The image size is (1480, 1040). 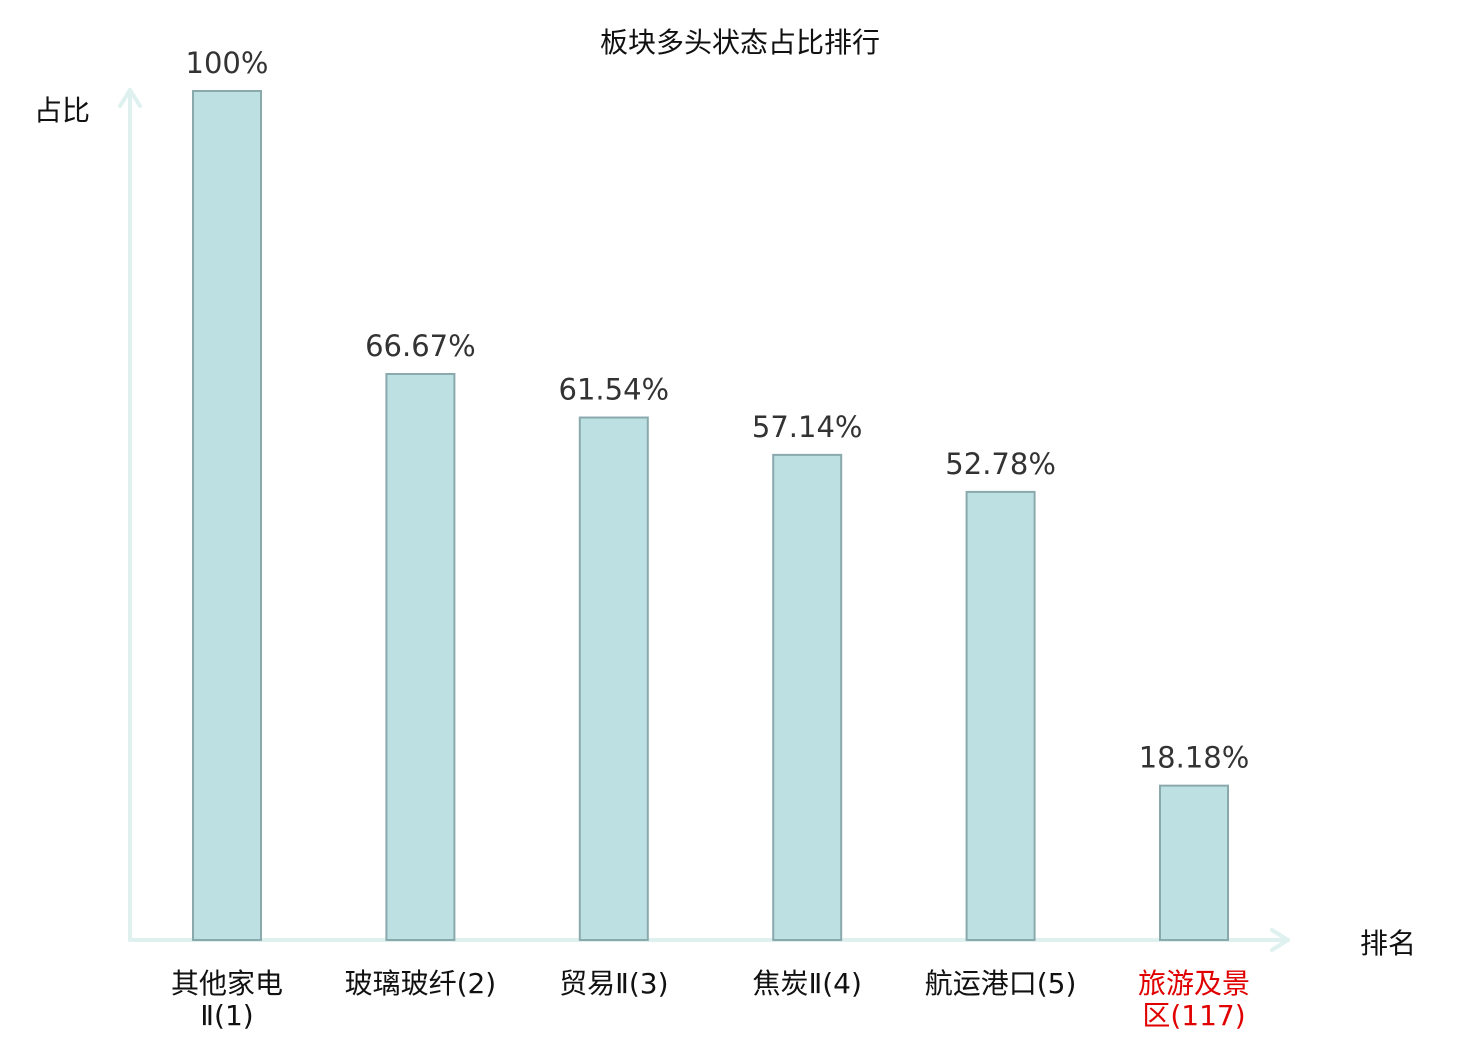 I want to click on category-label-6: 旅游及景区(117), so click(x=1194, y=999).